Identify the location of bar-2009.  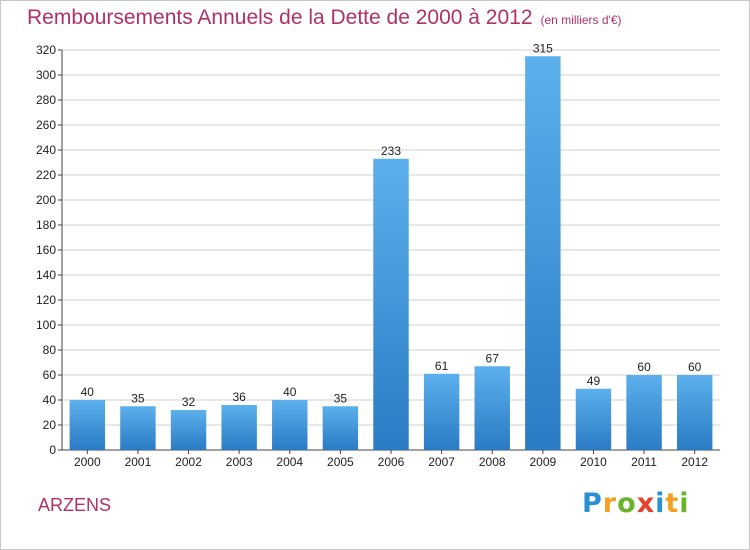
(543, 253).